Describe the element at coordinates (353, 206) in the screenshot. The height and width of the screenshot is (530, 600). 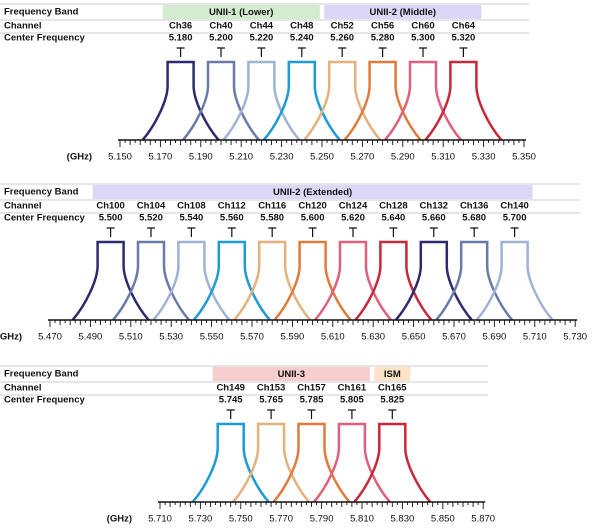
I see `channel-name: Ch124` at that location.